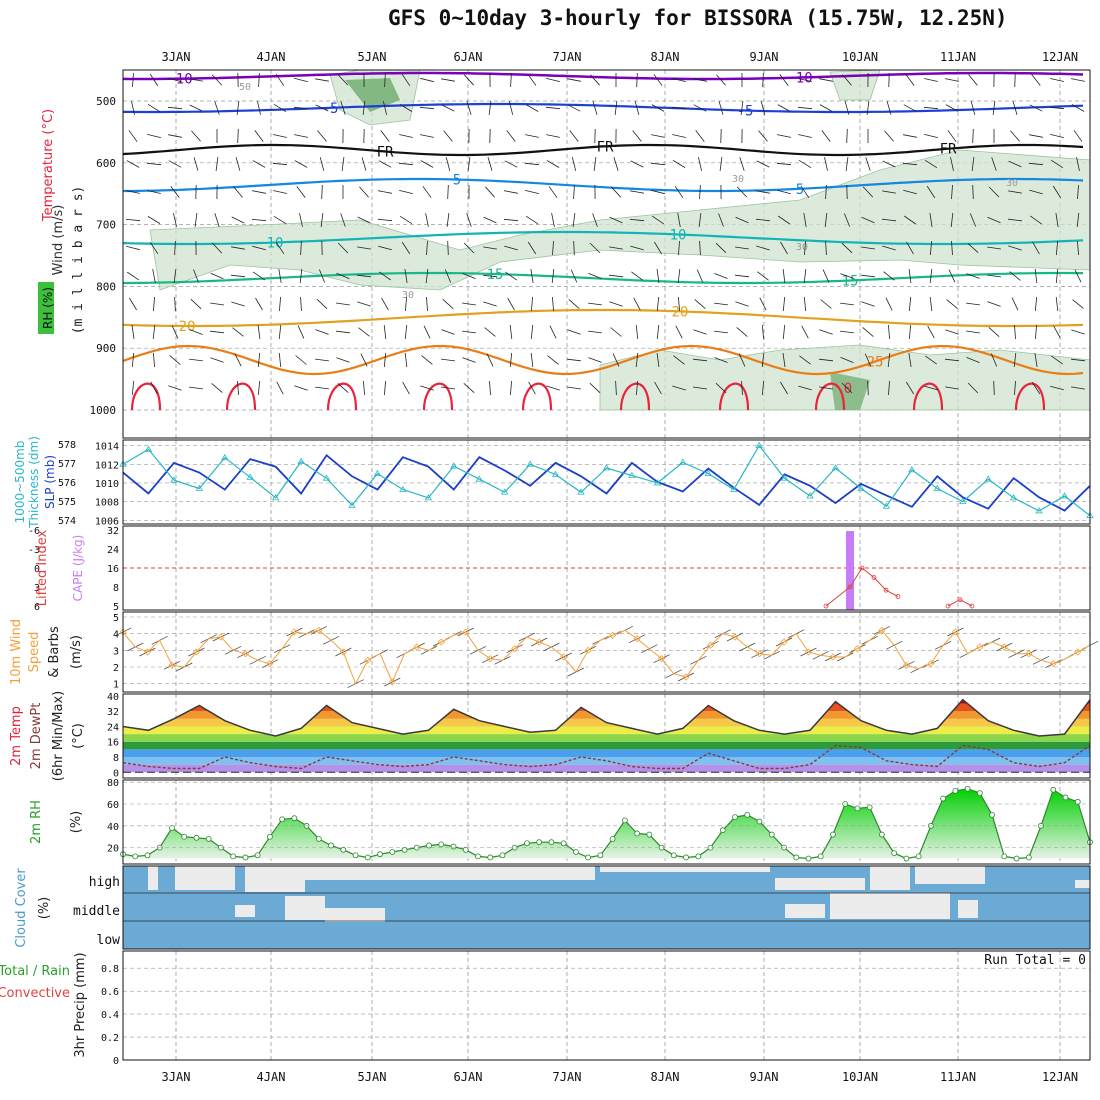 This screenshot has width=1100, height=1100. Describe the element at coordinates (46, 308) in the screenshot. I see `rh-legend-swatch` at that location.